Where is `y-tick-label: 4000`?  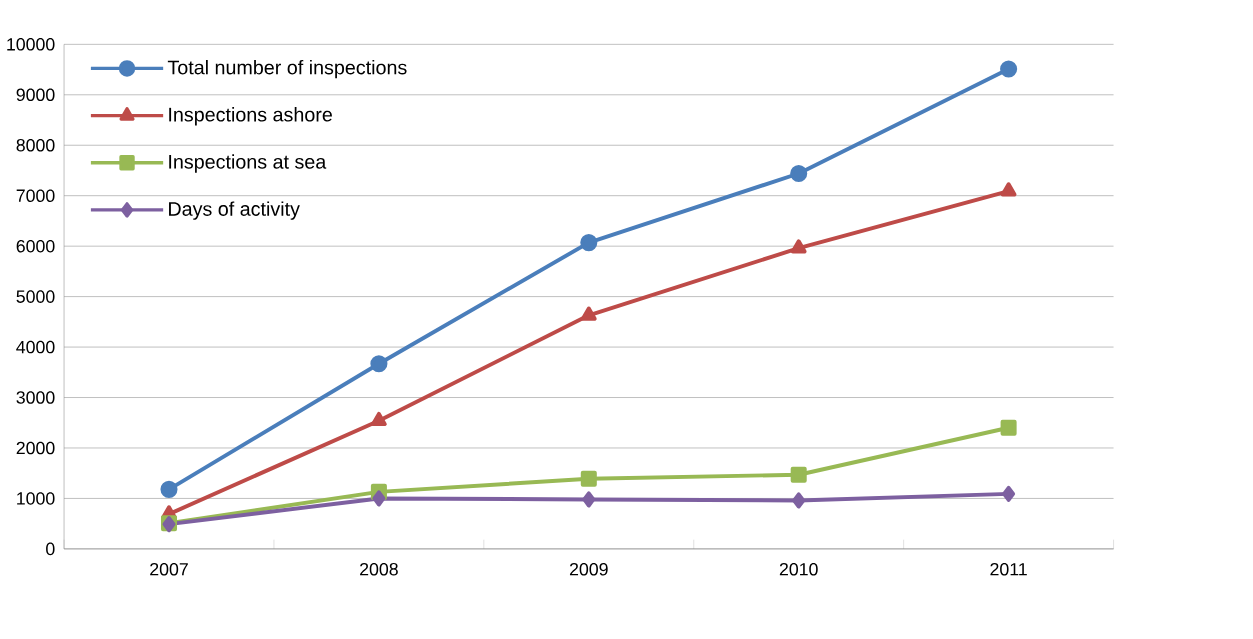
y-tick-label: 4000 is located at coordinates (35, 347).